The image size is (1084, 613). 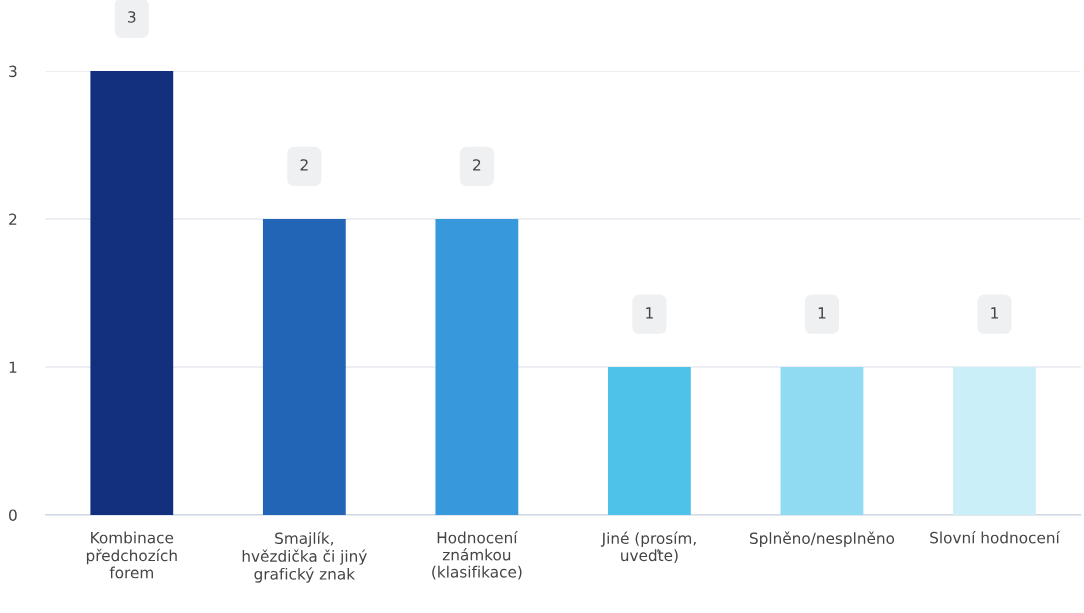 What do you see at coordinates (648, 547) in the screenshot?
I see `x-tick-label: Jiné (prosím, uveďte)` at bounding box center [648, 547].